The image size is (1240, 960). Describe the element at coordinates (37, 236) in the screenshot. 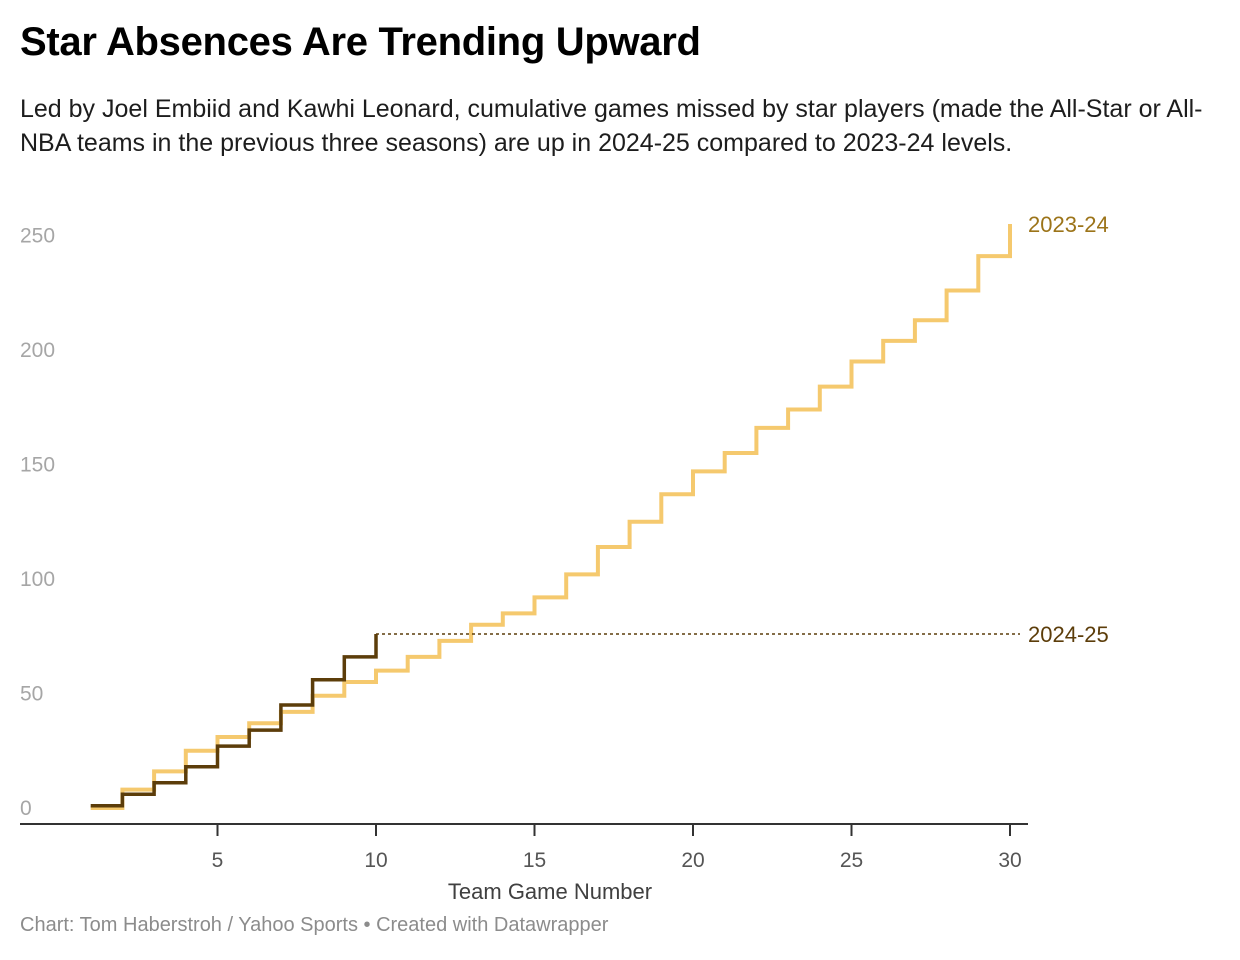

I see `y-tick-label: 250` at that location.